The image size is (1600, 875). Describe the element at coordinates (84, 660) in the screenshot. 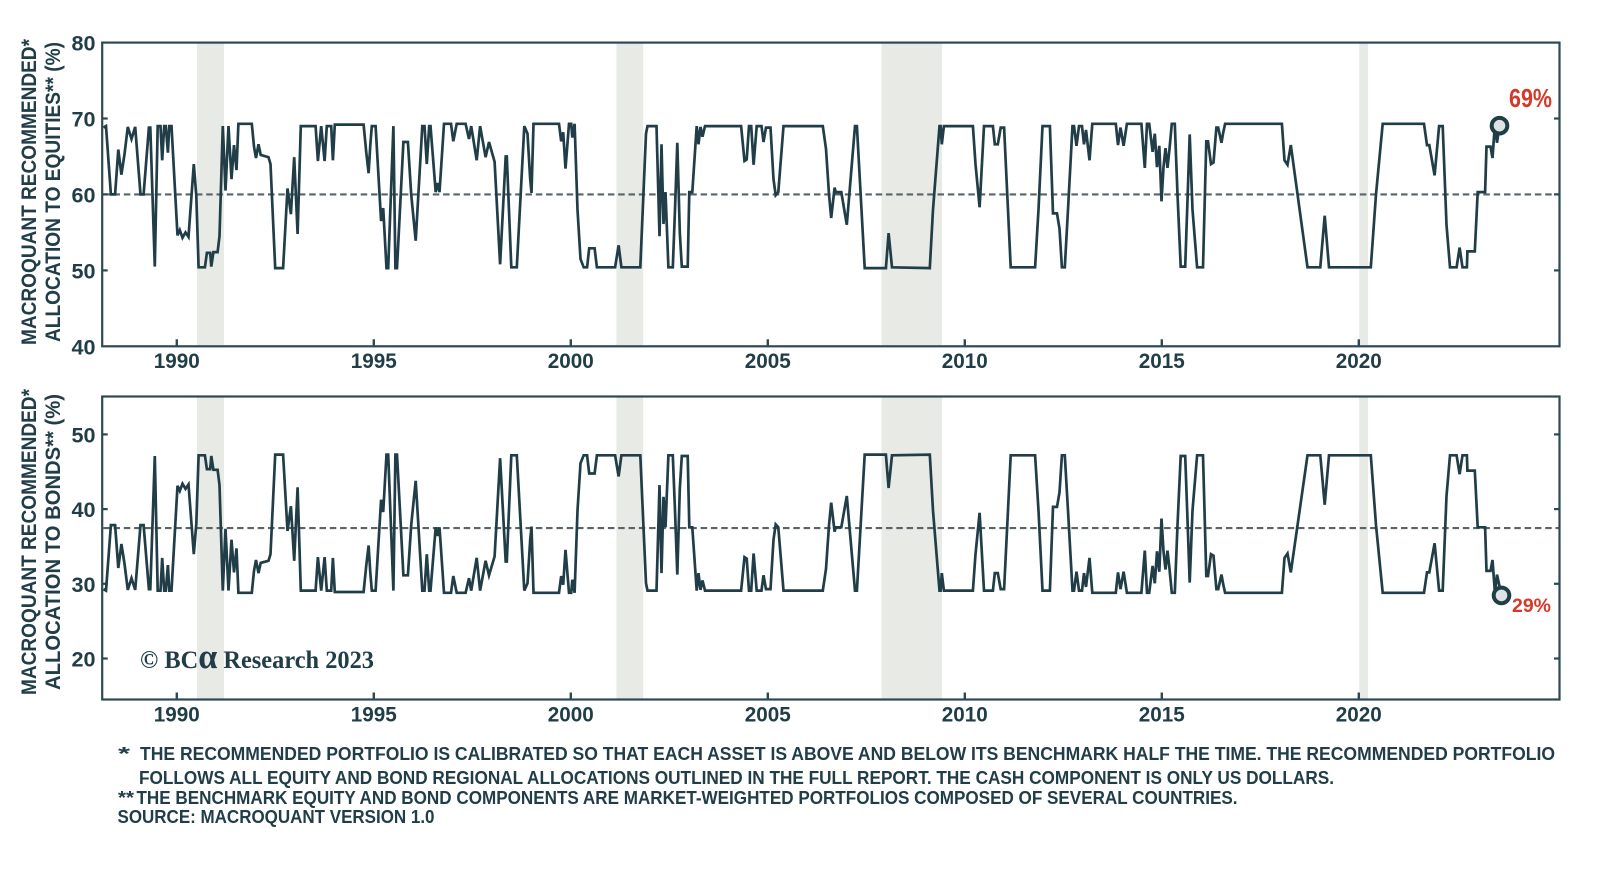

I see `svg-text: 20` at that location.